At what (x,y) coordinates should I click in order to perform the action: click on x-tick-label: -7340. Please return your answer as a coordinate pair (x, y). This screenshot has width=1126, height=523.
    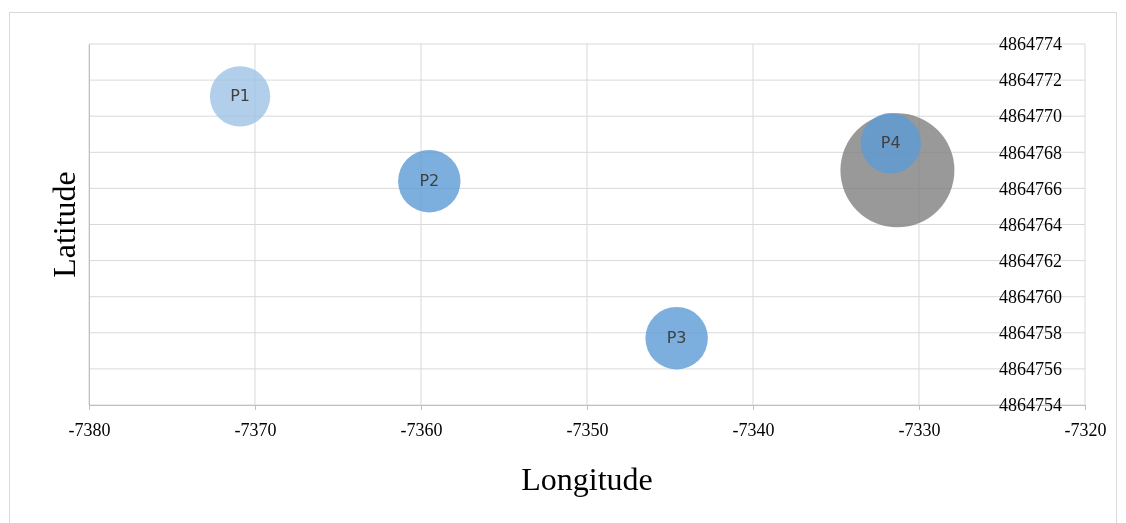
    Looking at the image, I should click on (753, 430).